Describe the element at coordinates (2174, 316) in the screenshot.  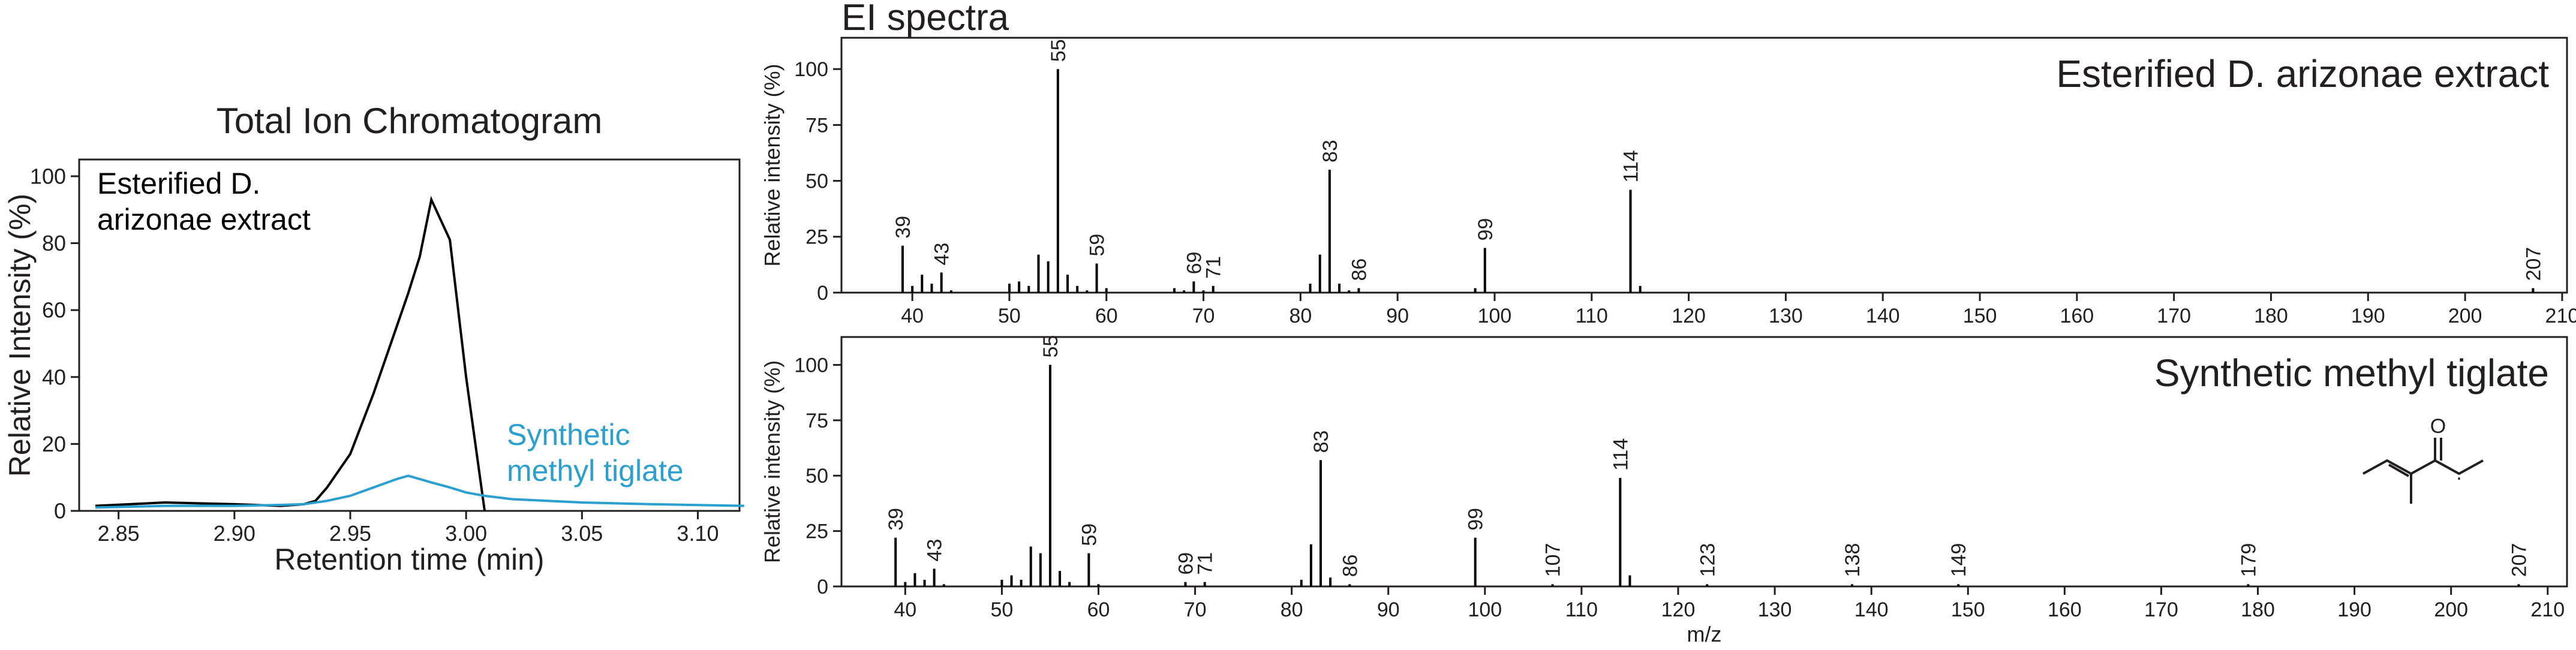
I see `x-tick-label: 170` at that location.